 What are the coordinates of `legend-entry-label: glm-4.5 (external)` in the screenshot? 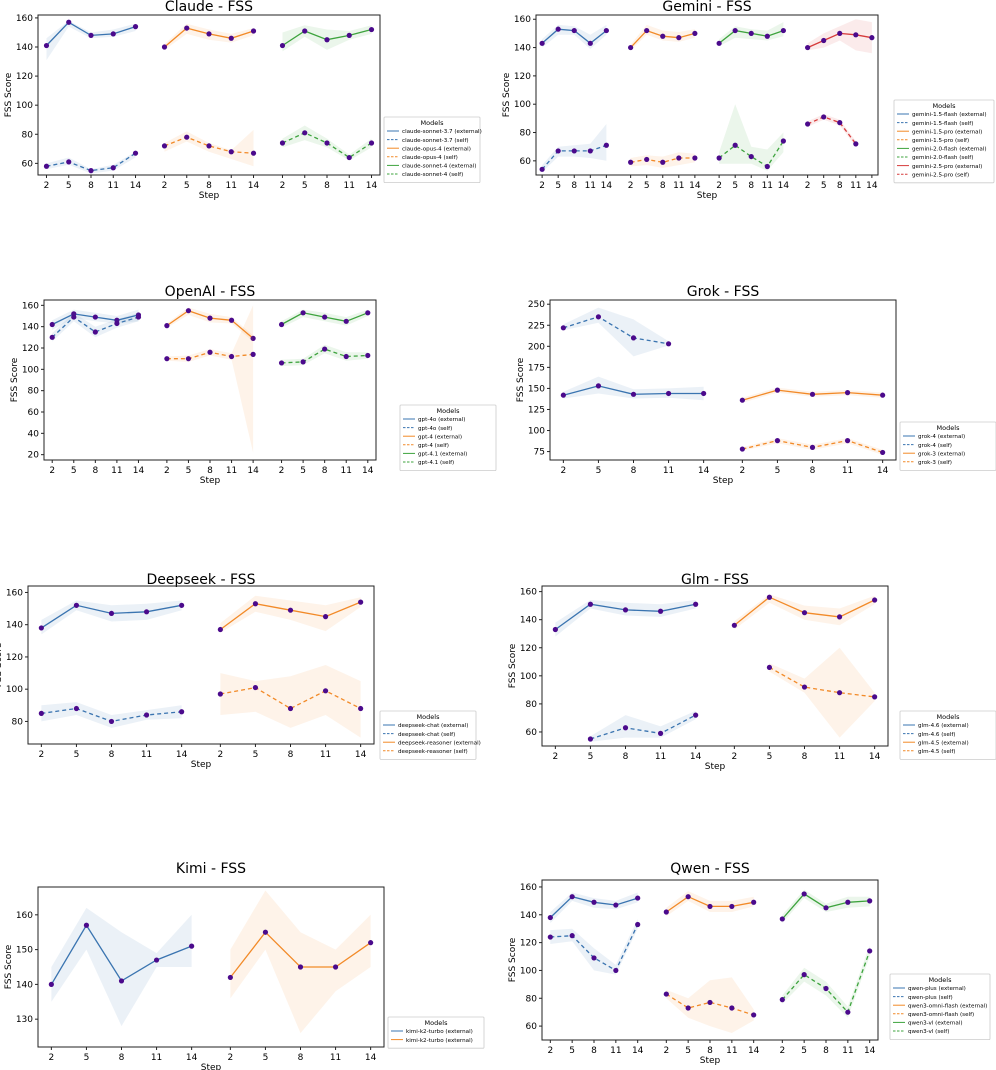 It's located at (943, 743).